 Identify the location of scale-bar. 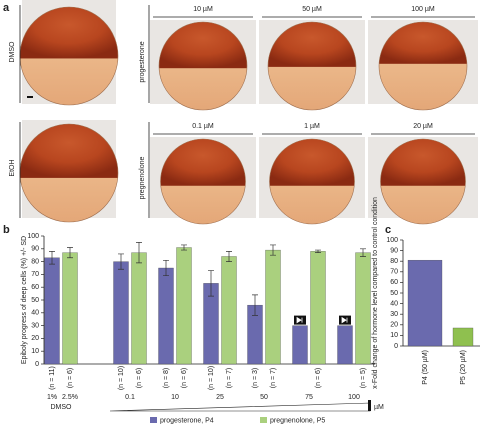
(30, 97).